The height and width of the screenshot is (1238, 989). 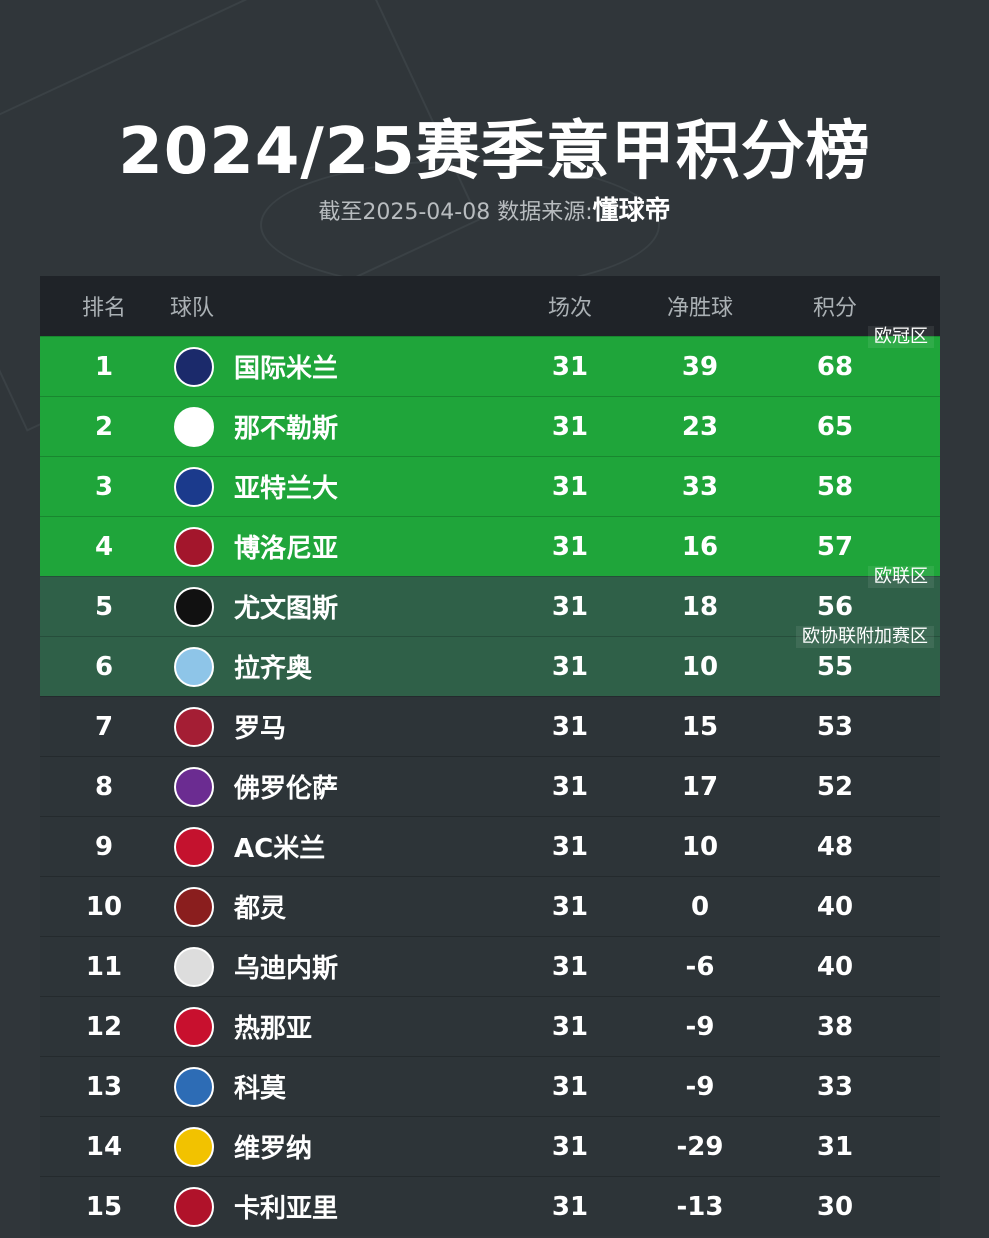 I want to click on team-name: 拉齐奥, so click(x=273, y=669).